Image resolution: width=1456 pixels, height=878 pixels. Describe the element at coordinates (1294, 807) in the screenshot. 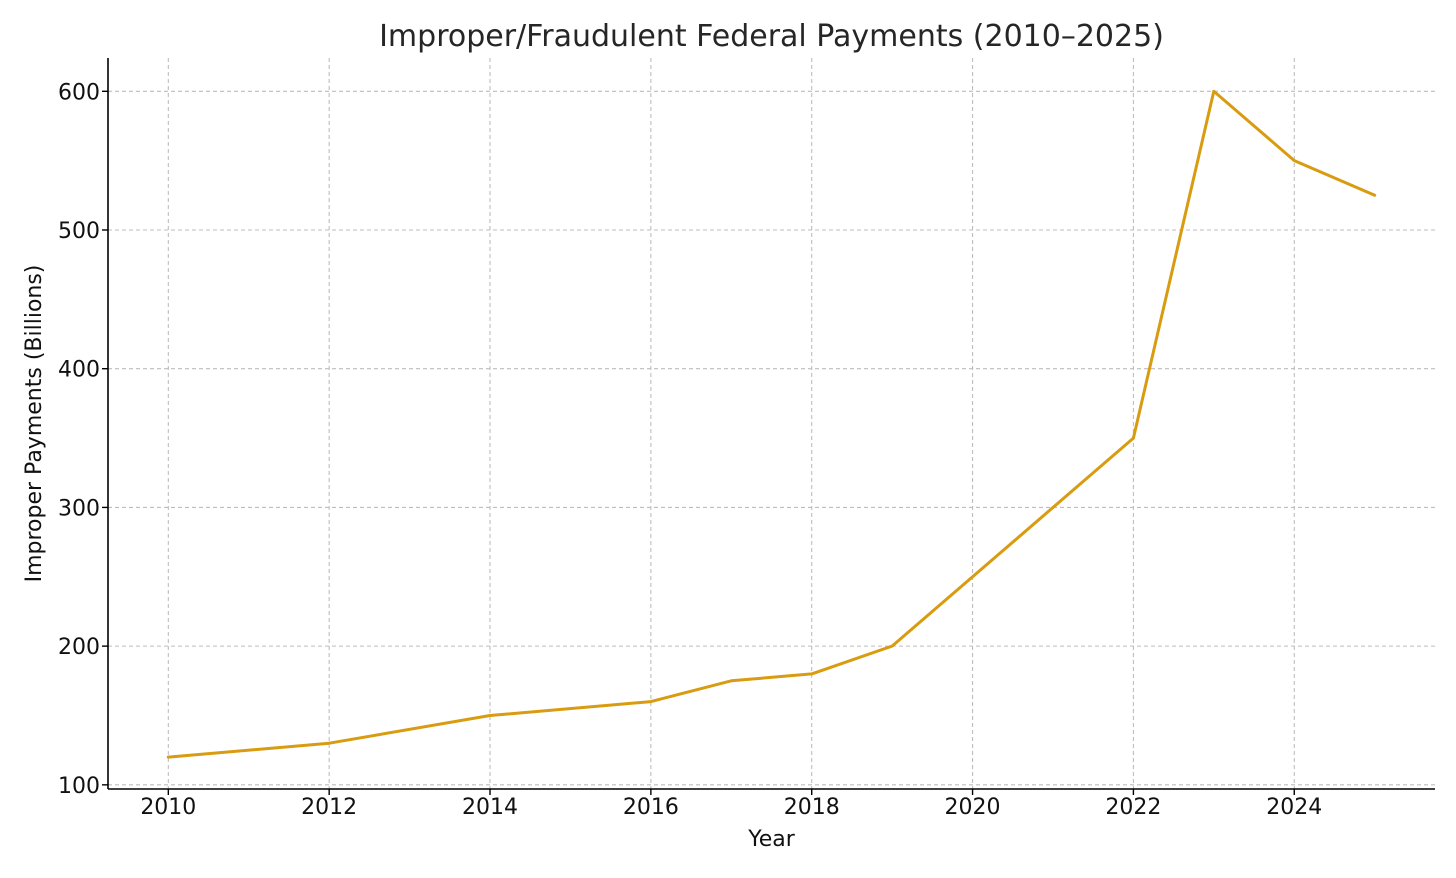

I see `x-tick-label: 2024` at that location.